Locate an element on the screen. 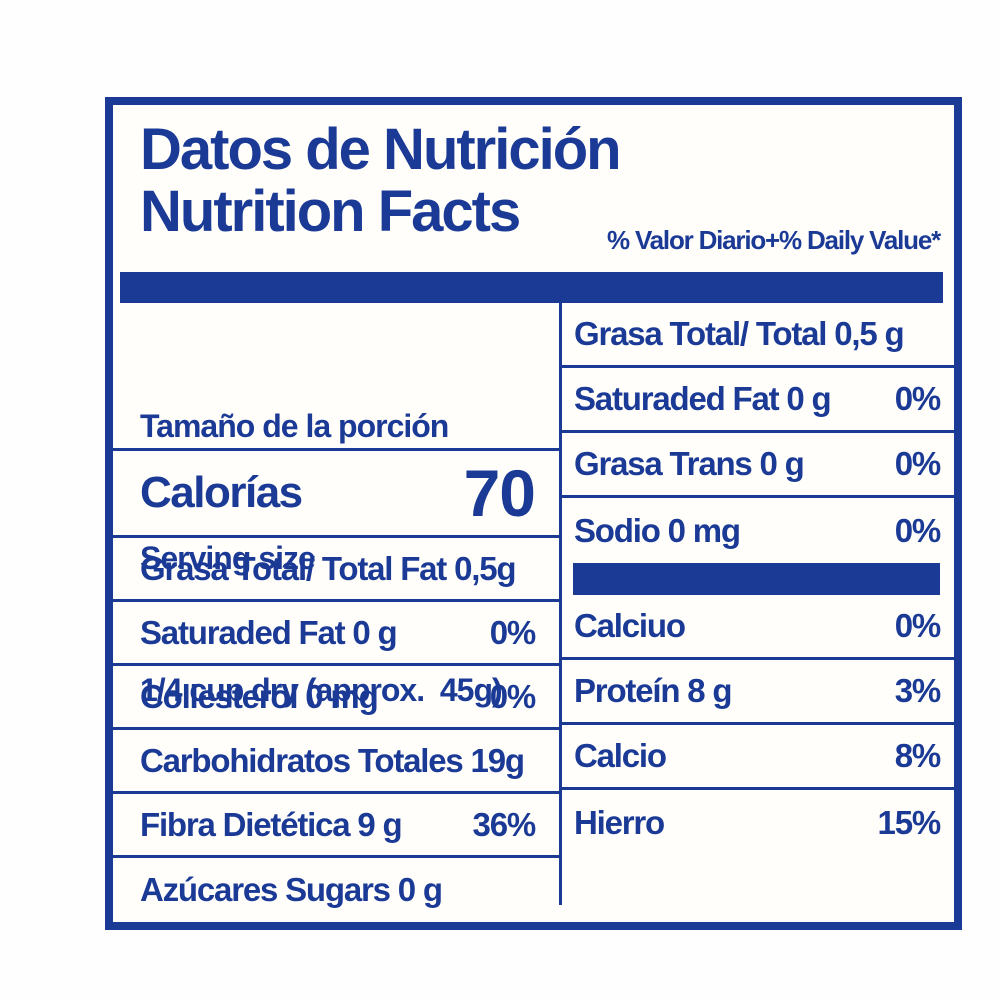 The image size is (1000, 1000). label-title-spanish: Datos de Nutrición is located at coordinates (381, 149).